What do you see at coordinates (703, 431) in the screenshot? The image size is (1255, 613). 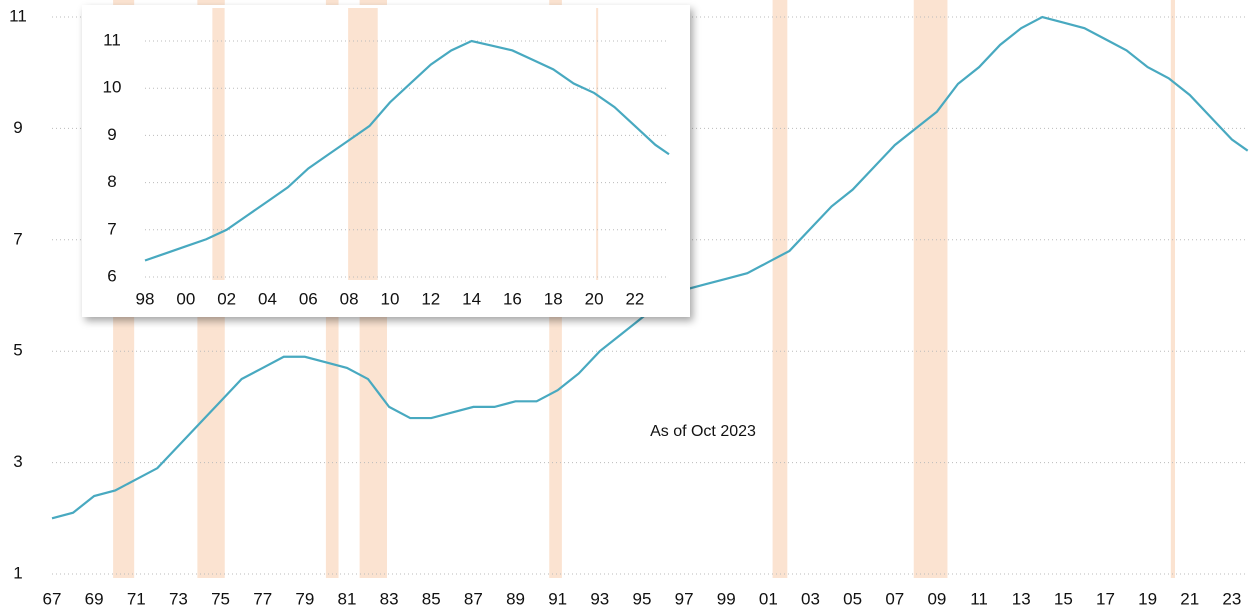 I see `annotation: As of Oct 2023` at bounding box center [703, 431].